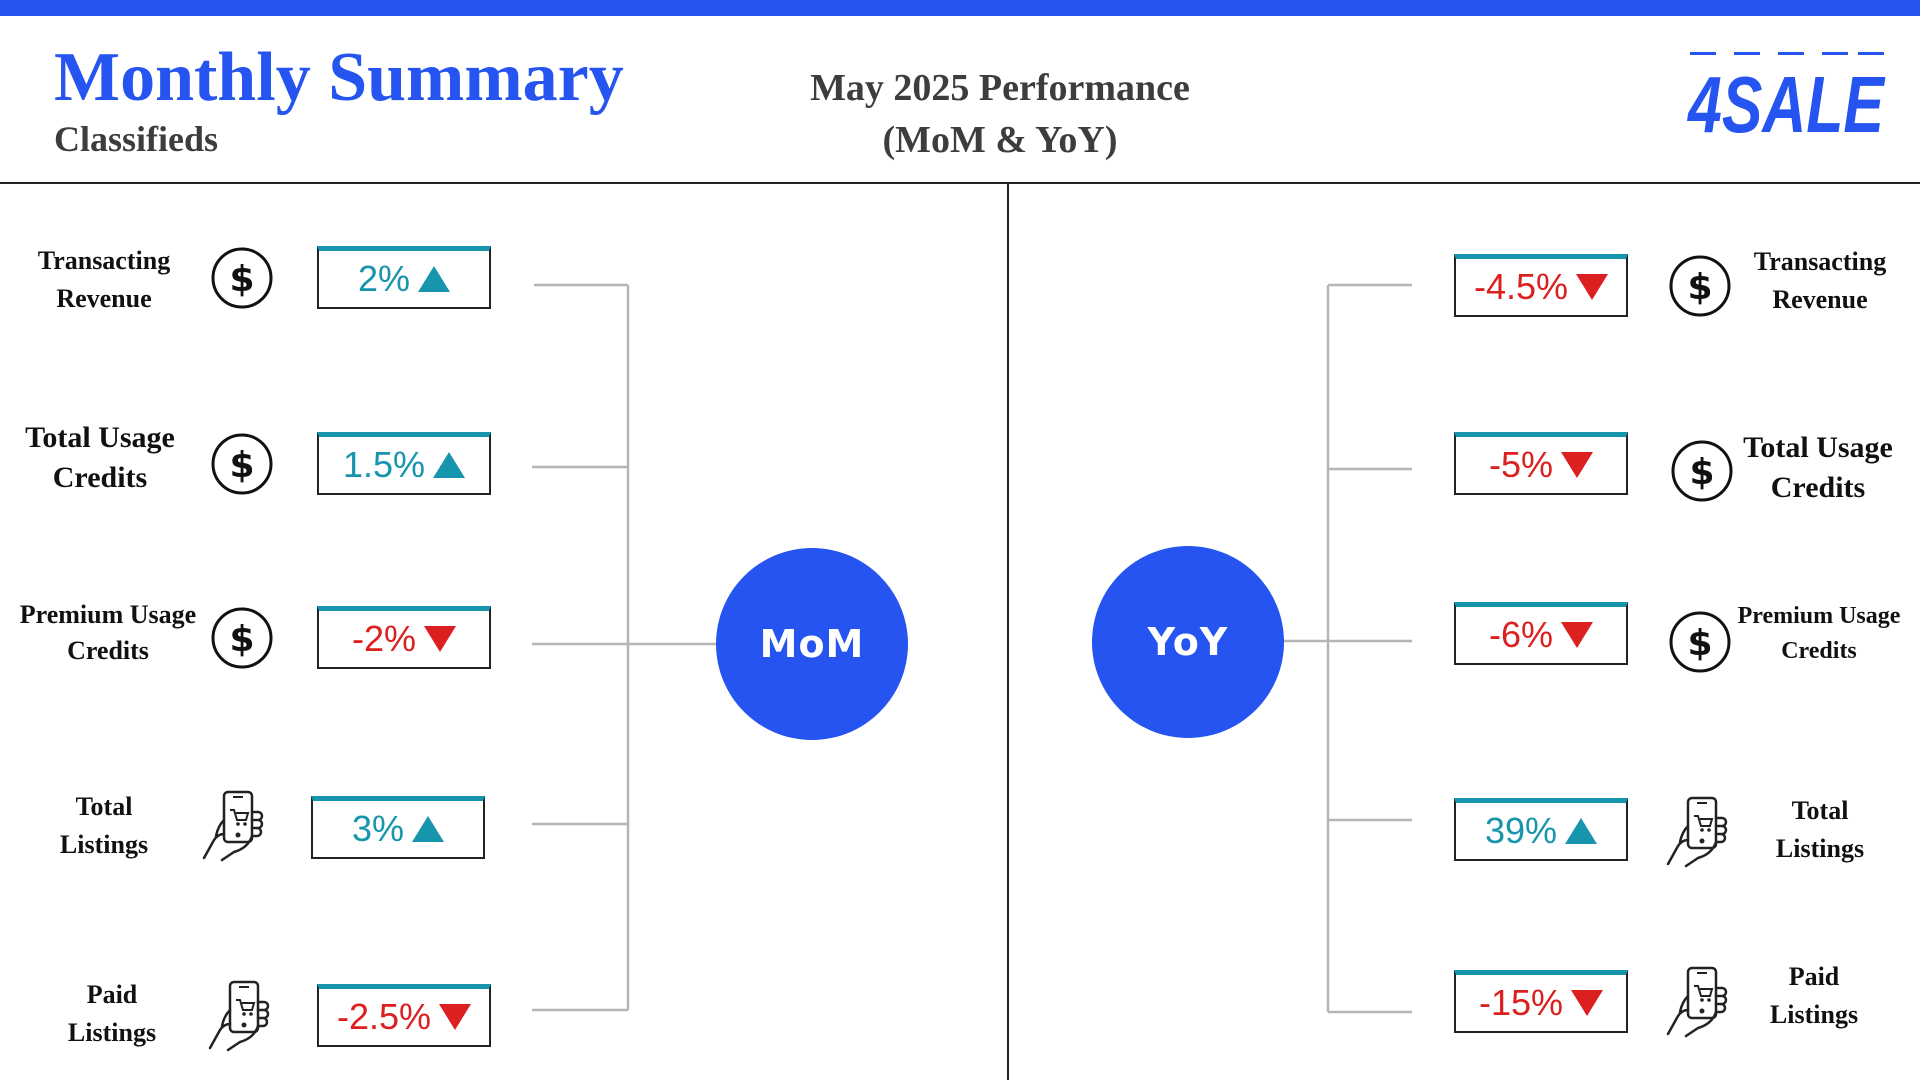 This screenshot has height=1080, width=1920. Describe the element at coordinates (1820, 829) in the screenshot. I see `yoy-metric-label: Total Listings` at that location.